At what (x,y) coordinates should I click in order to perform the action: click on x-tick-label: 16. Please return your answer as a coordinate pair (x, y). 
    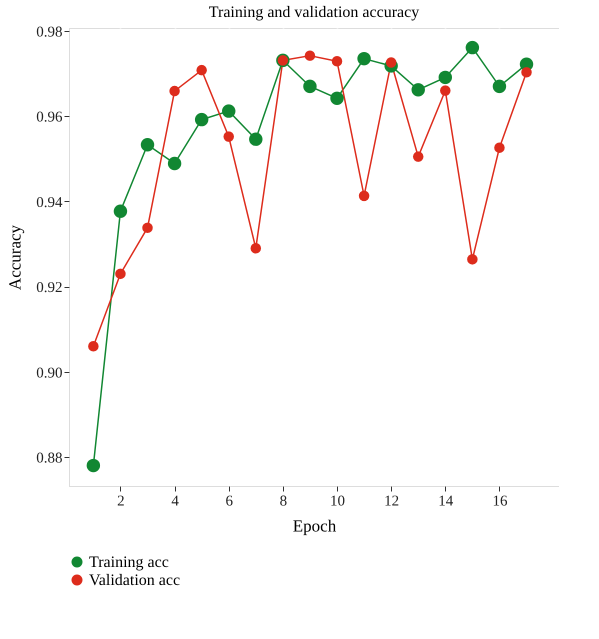
    Looking at the image, I should click on (500, 502).